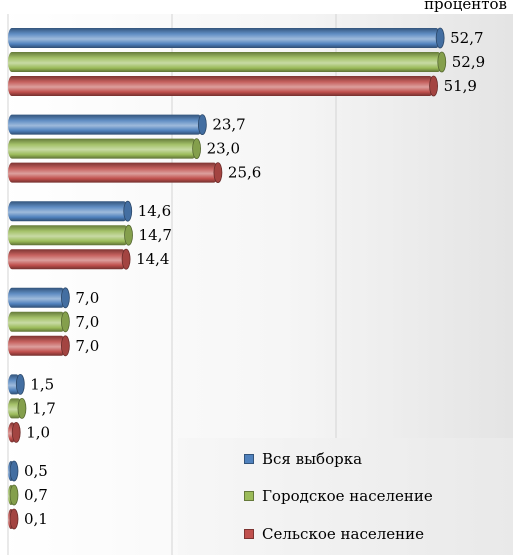  What do you see at coordinates (468, 62) in the screenshot?
I see `data-label-urban-0: 52,9` at bounding box center [468, 62].